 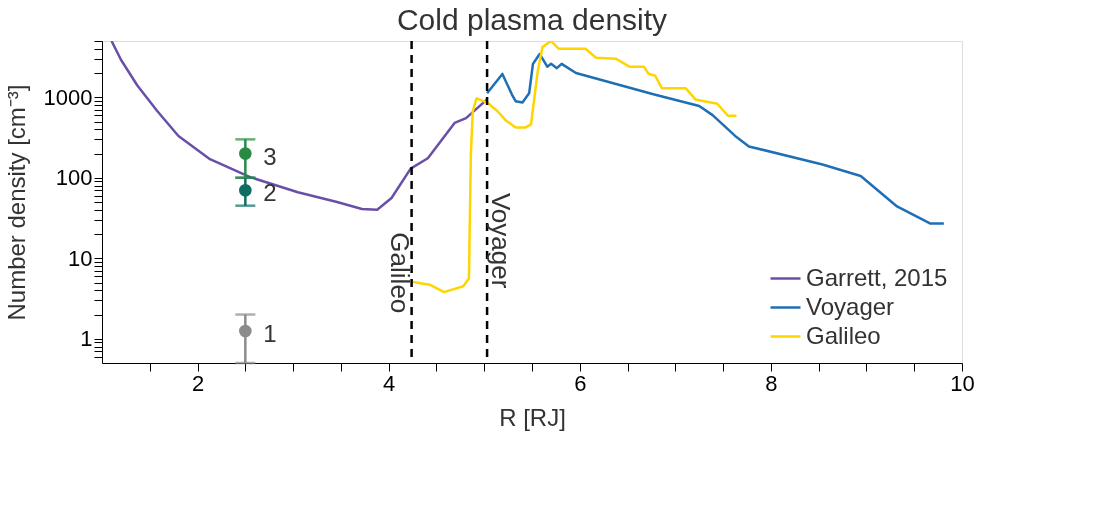 What do you see at coordinates (74, 178) in the screenshot?
I see `y-tick-label: 100` at bounding box center [74, 178].